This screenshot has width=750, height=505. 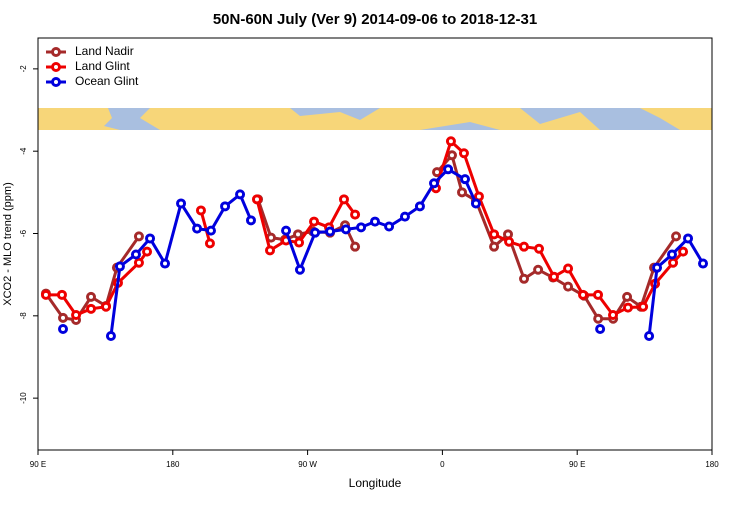 I want to click on y-axis-label: XCO2 - MLO trend (ppm), so click(x=8, y=243).